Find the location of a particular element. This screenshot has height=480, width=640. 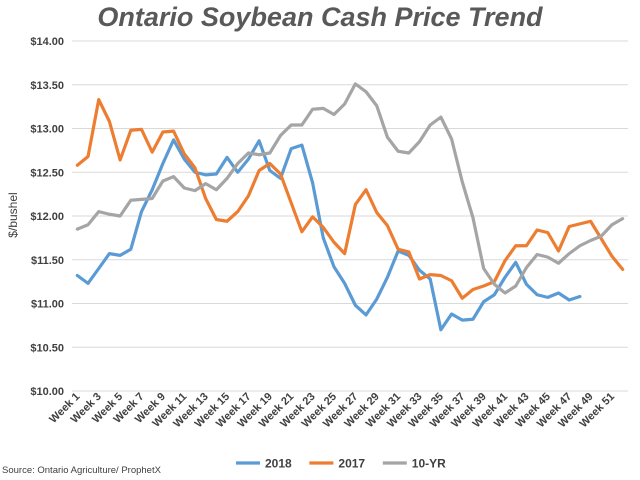

chart-title: Ontario Soybean Cash Price Trend is located at coordinates (320, 17).